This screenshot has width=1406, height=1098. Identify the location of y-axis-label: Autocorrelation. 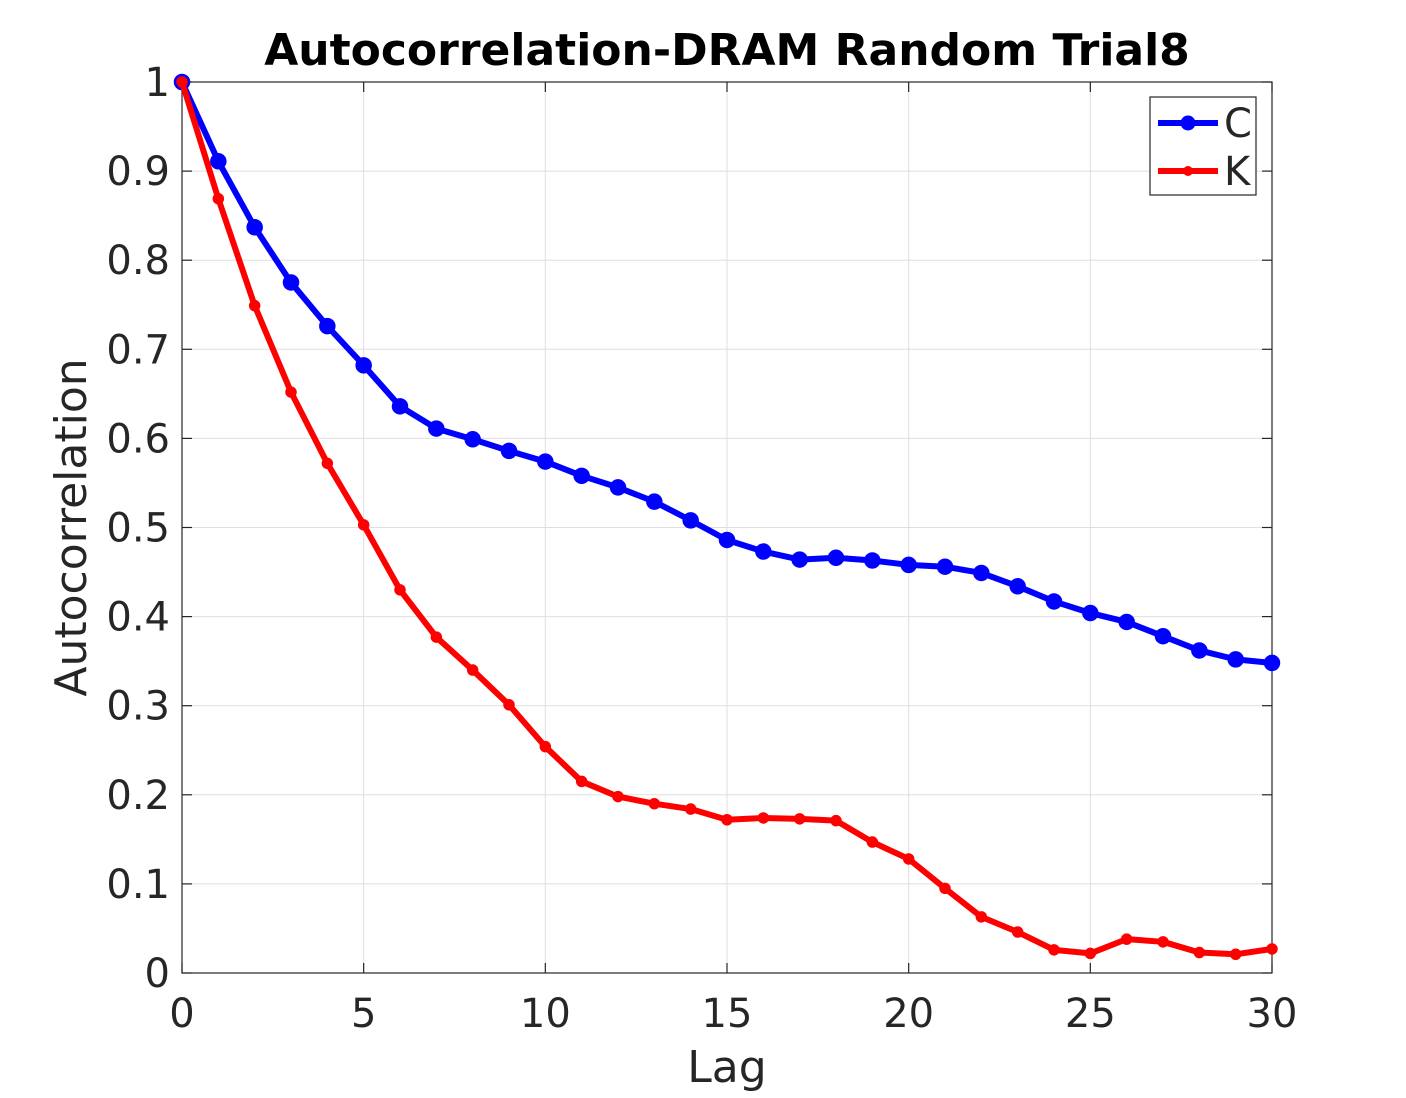
(71, 527).